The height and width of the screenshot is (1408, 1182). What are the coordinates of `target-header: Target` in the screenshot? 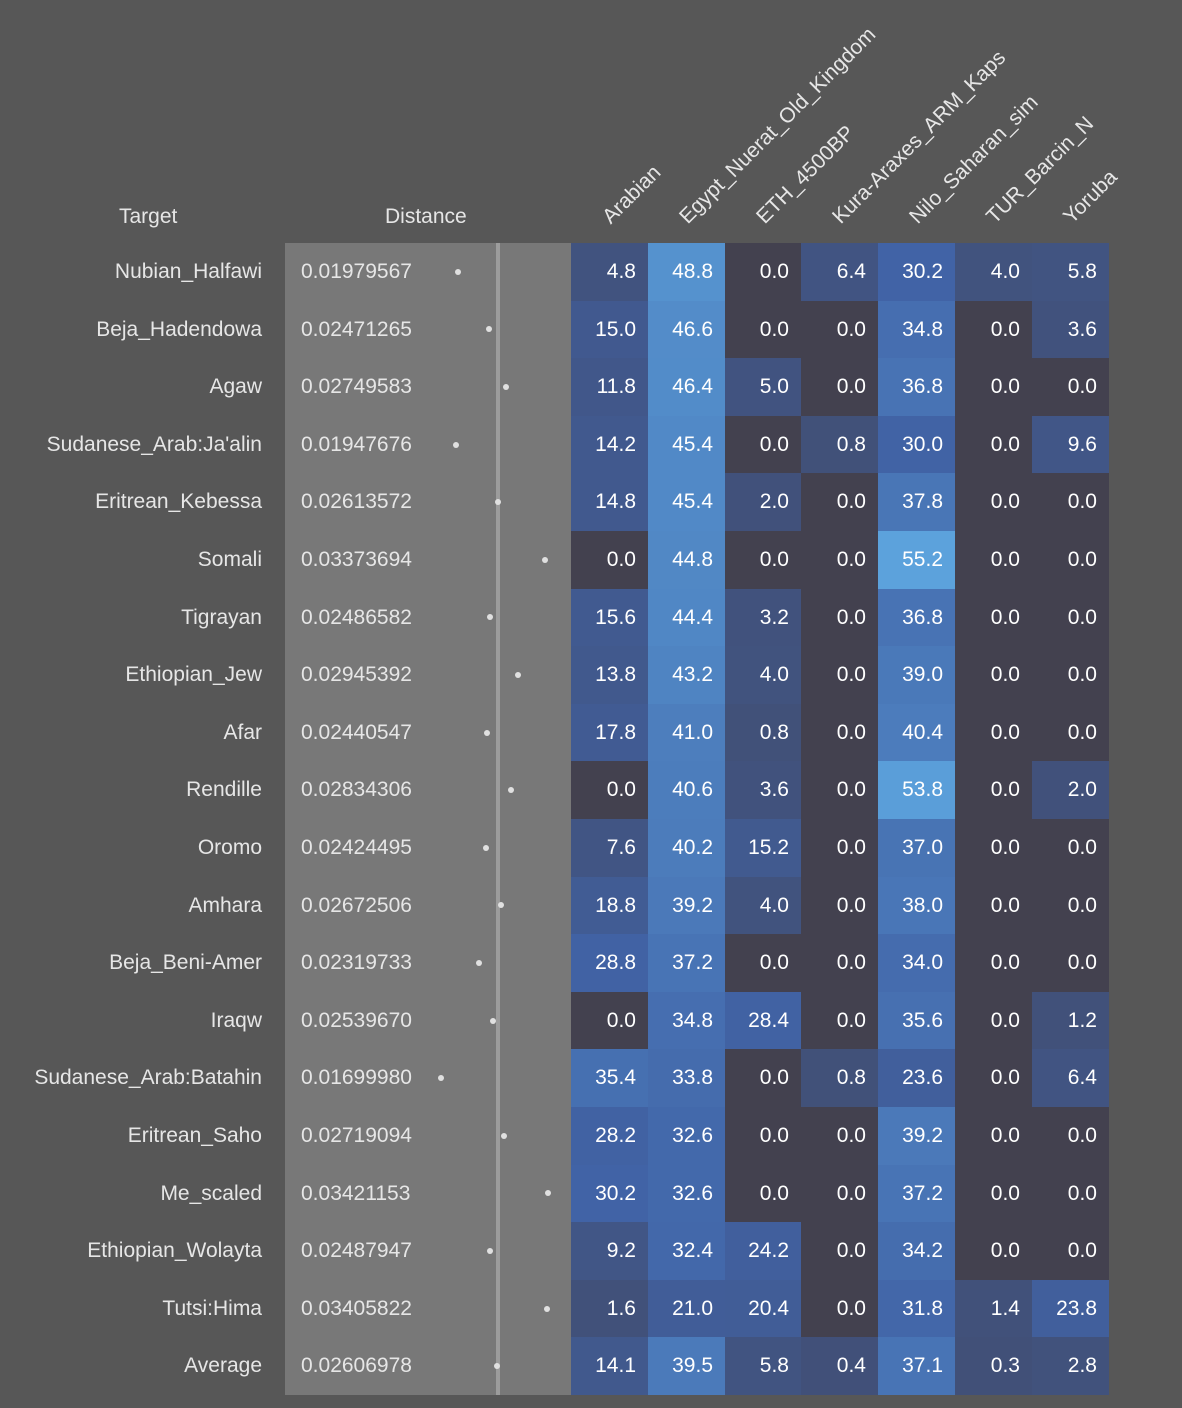 It's located at (148, 216).